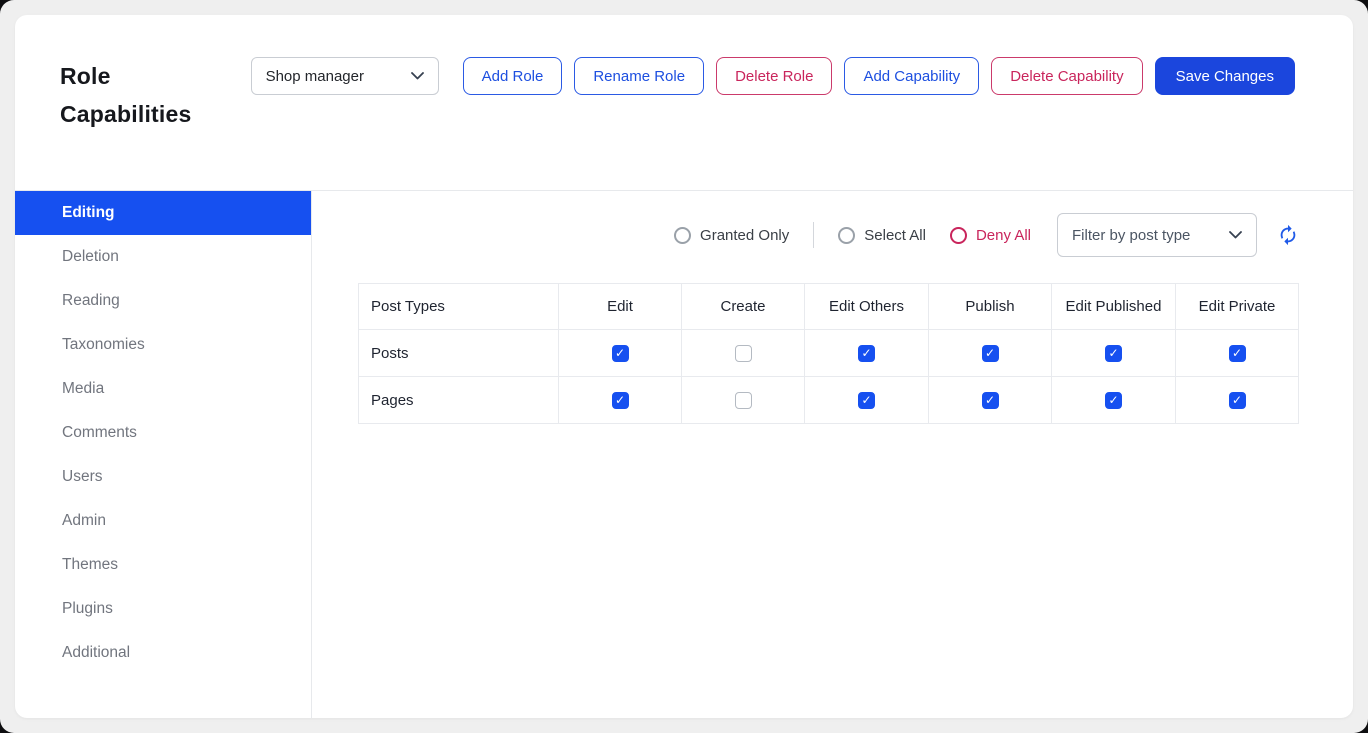 Image resolution: width=1368 pixels, height=733 pixels. Describe the element at coordinates (828, 400) in the screenshot. I see `table-row-pages: Pages` at that location.